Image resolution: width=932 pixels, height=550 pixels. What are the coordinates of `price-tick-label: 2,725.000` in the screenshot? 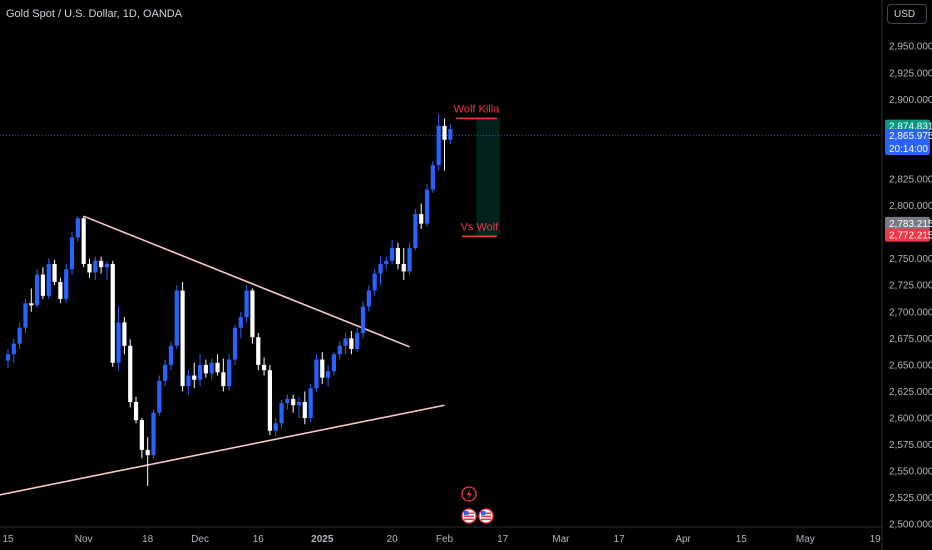 It's located at (910, 286).